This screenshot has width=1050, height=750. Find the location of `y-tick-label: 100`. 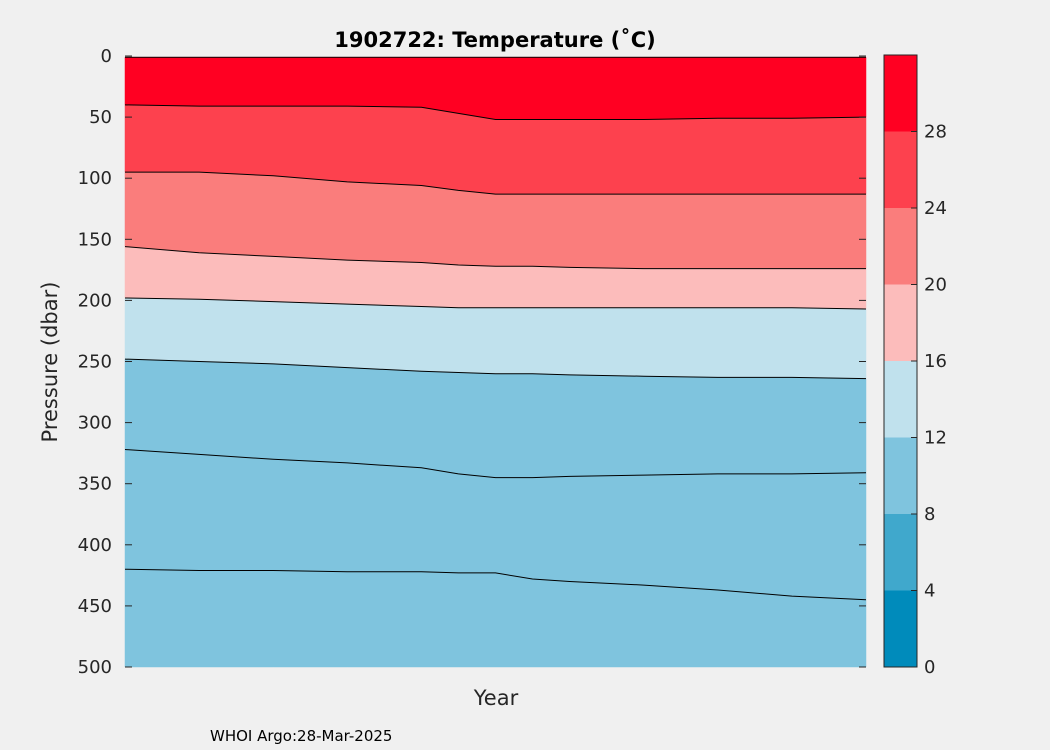

y-tick-label: 100 is located at coordinates (95, 178).